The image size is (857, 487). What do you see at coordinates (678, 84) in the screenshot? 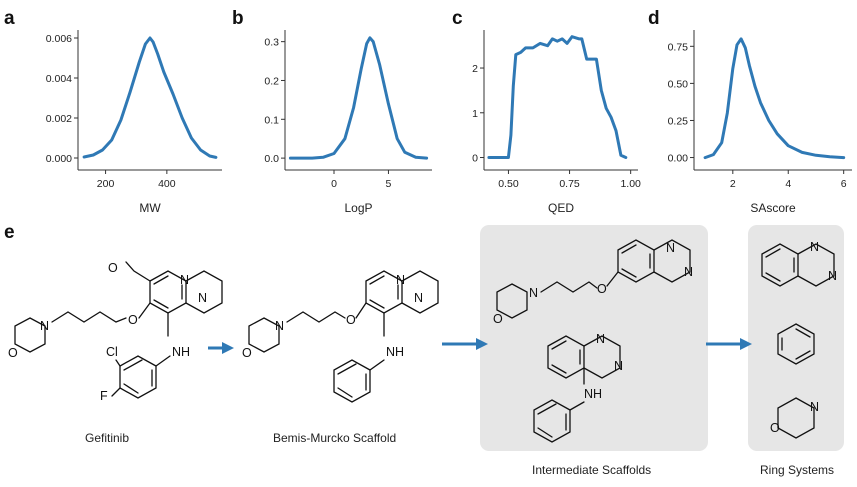
I see `y-tick-label: 0.50` at bounding box center [678, 84].